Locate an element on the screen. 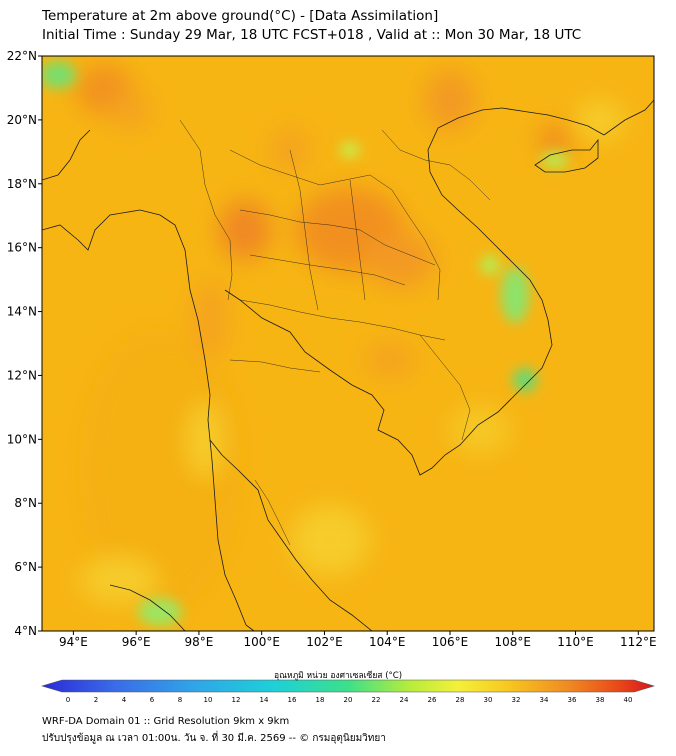 Image resolution: width=676 pixels, height=756 pixels. lat-label: 12°N is located at coordinates (22, 375).